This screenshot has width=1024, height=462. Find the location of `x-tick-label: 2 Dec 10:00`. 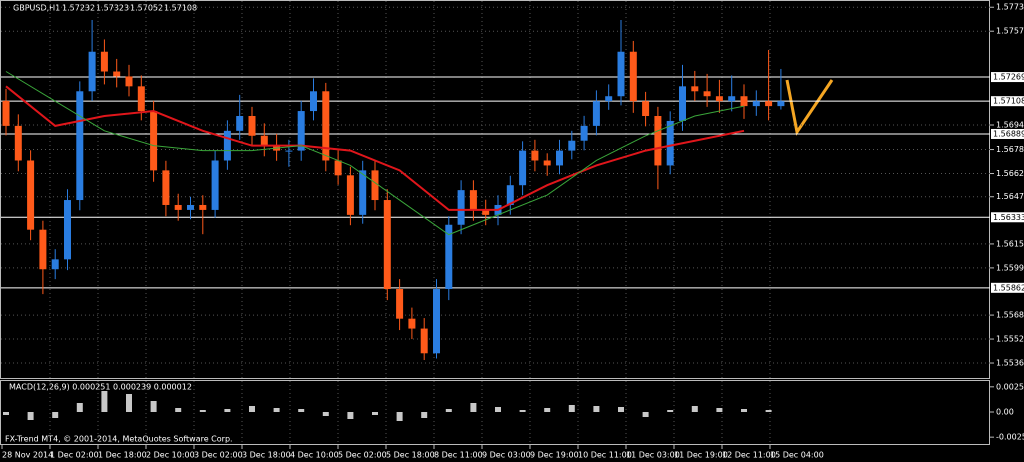

x-tick-label: 2 Dec 10:00 is located at coordinates (170, 455).